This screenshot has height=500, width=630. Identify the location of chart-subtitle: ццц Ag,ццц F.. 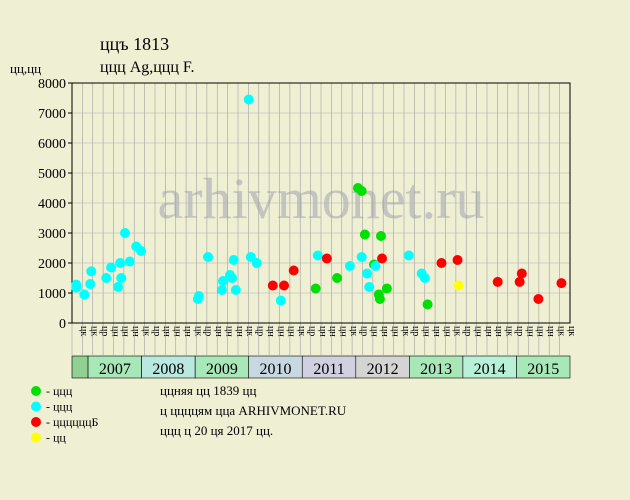
(147, 67).